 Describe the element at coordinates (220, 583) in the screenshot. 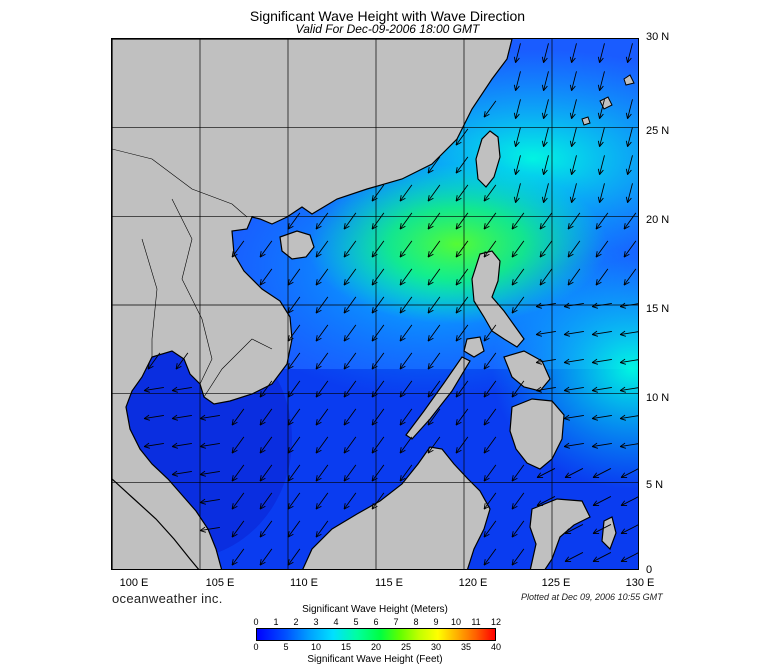

I see `lon-label-105e: 105 E` at that location.